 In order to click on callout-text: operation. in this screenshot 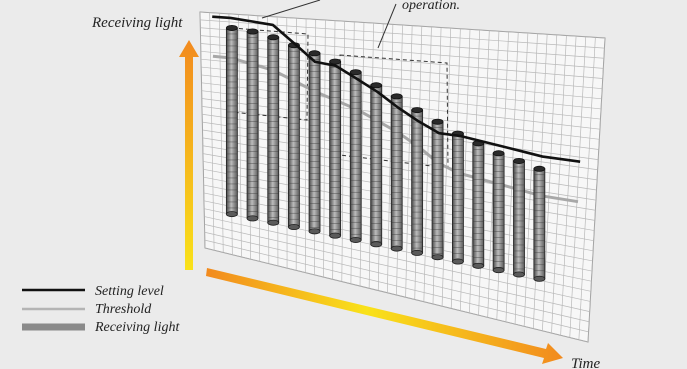, I will do `click(431, 6)`.